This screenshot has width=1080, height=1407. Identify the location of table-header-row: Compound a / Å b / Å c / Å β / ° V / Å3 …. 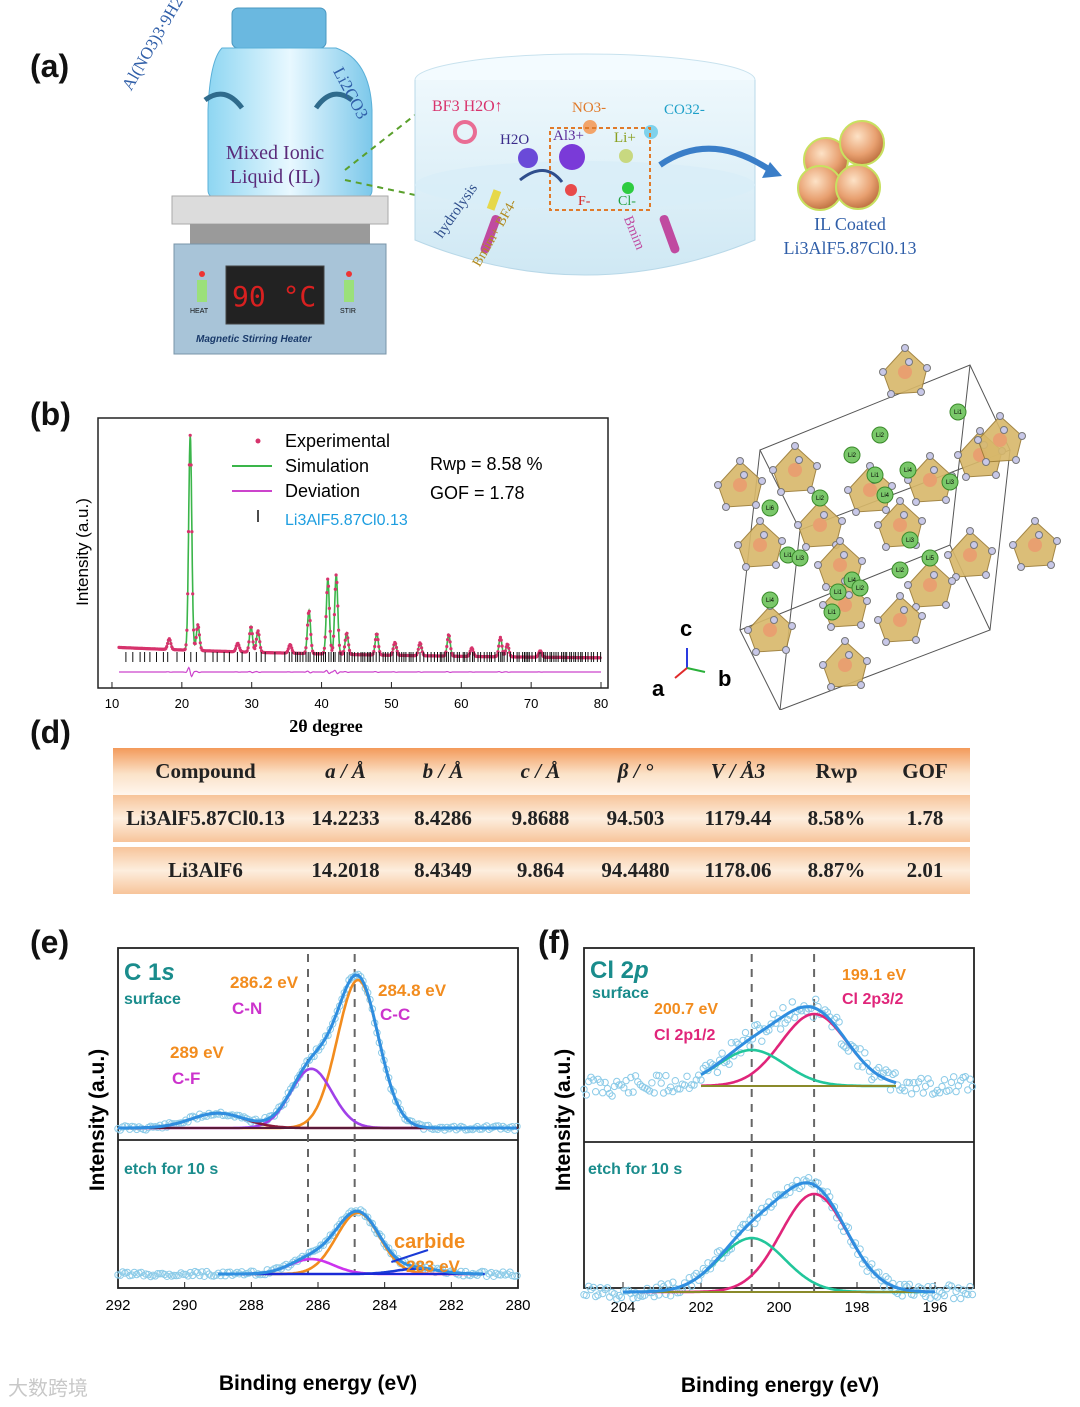
(541, 771).